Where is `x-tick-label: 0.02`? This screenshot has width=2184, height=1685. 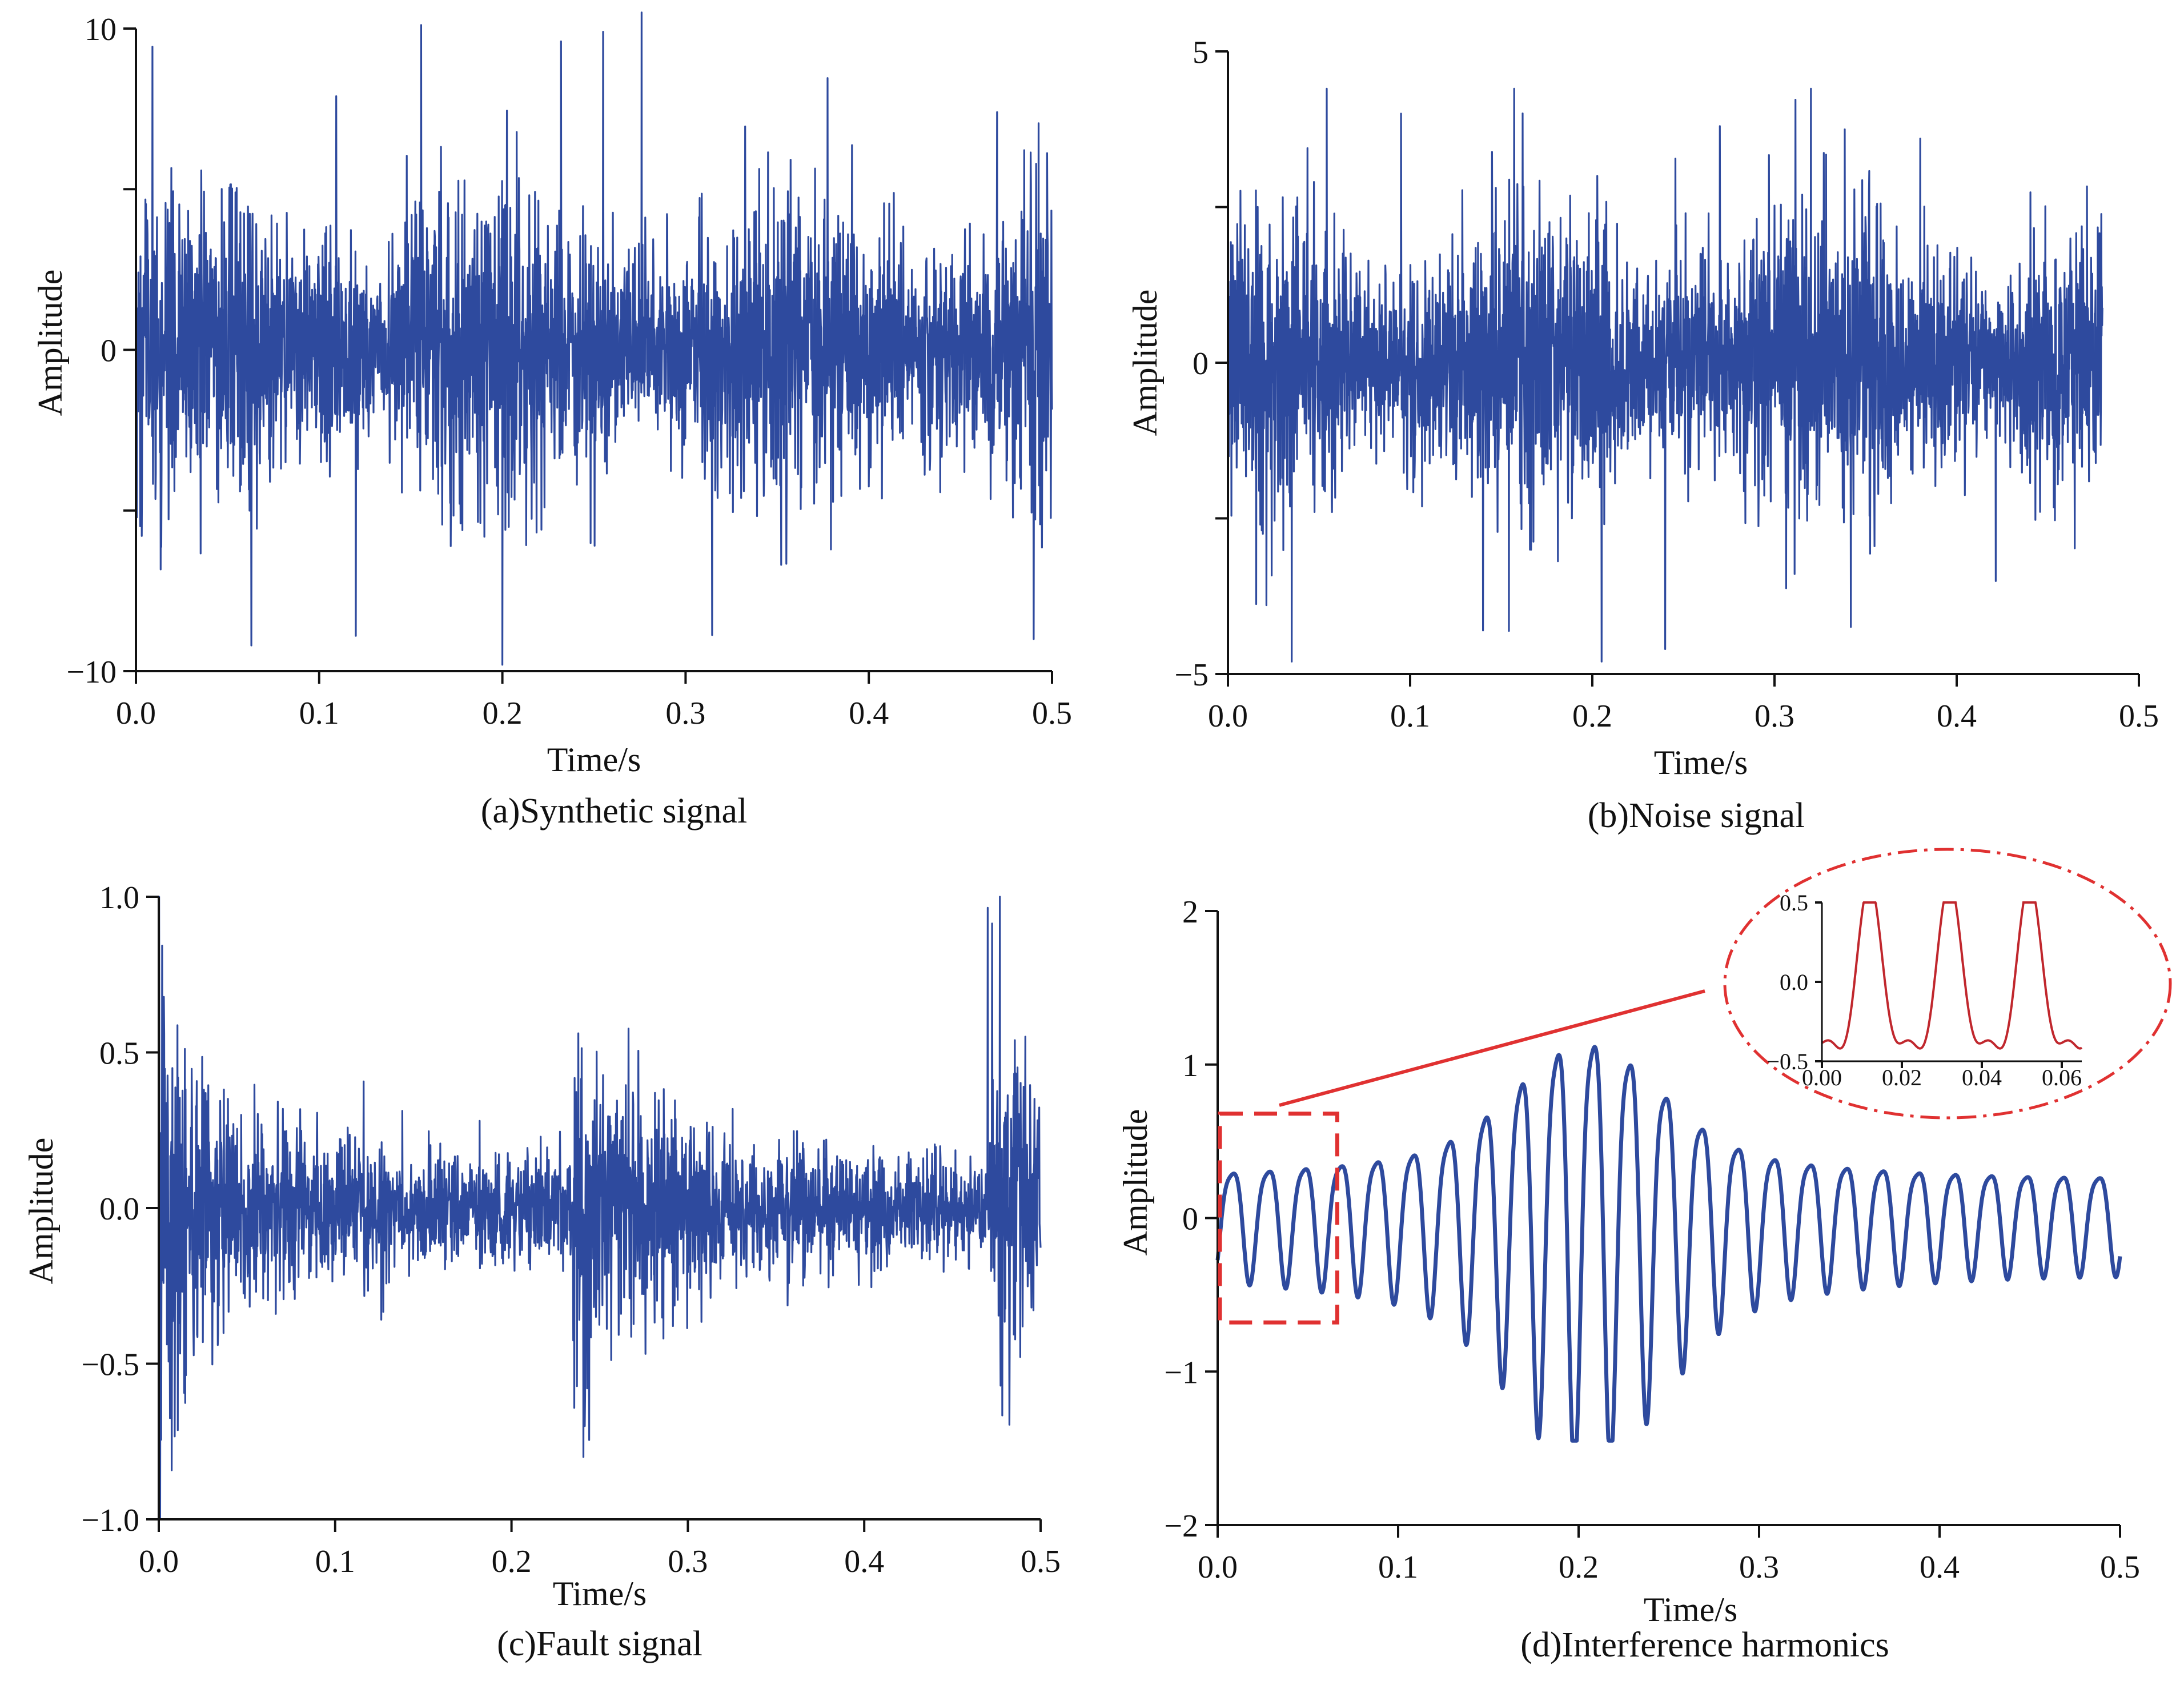
x-tick-label: 0.02 is located at coordinates (1902, 1077).